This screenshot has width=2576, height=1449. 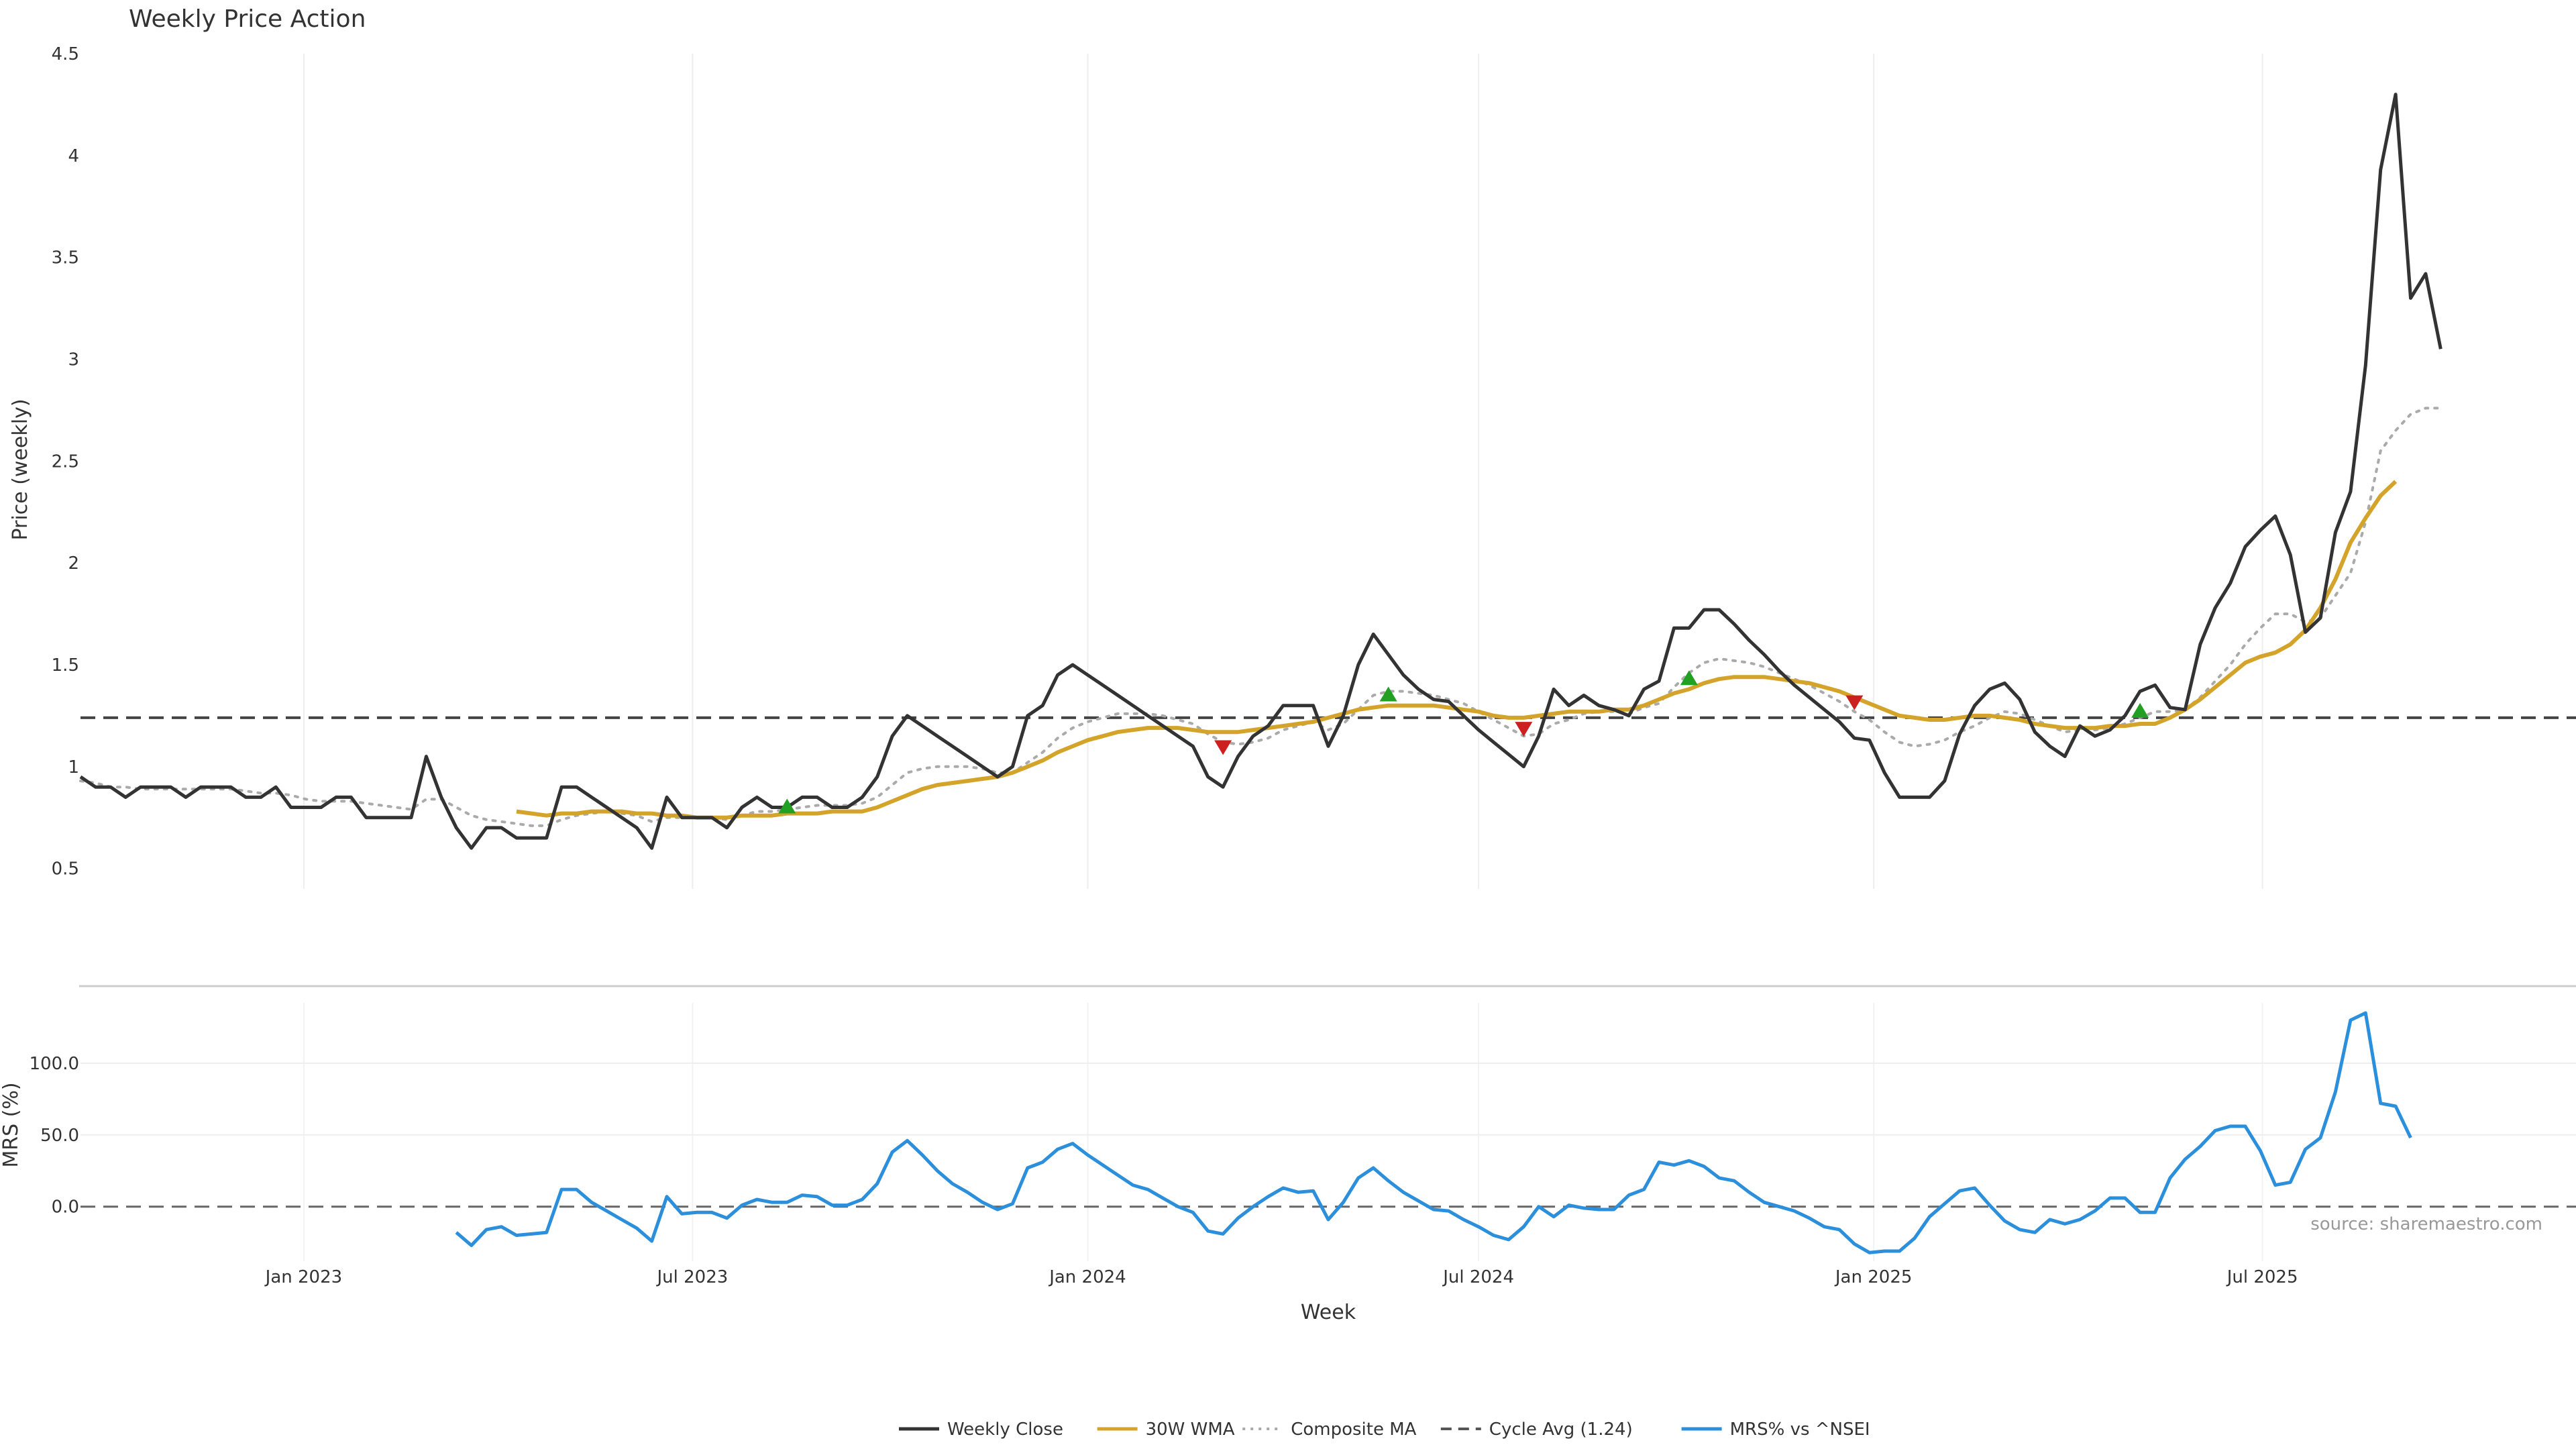 I want to click on source-note: source: sharemaestro.com, so click(x=2426, y=1224).